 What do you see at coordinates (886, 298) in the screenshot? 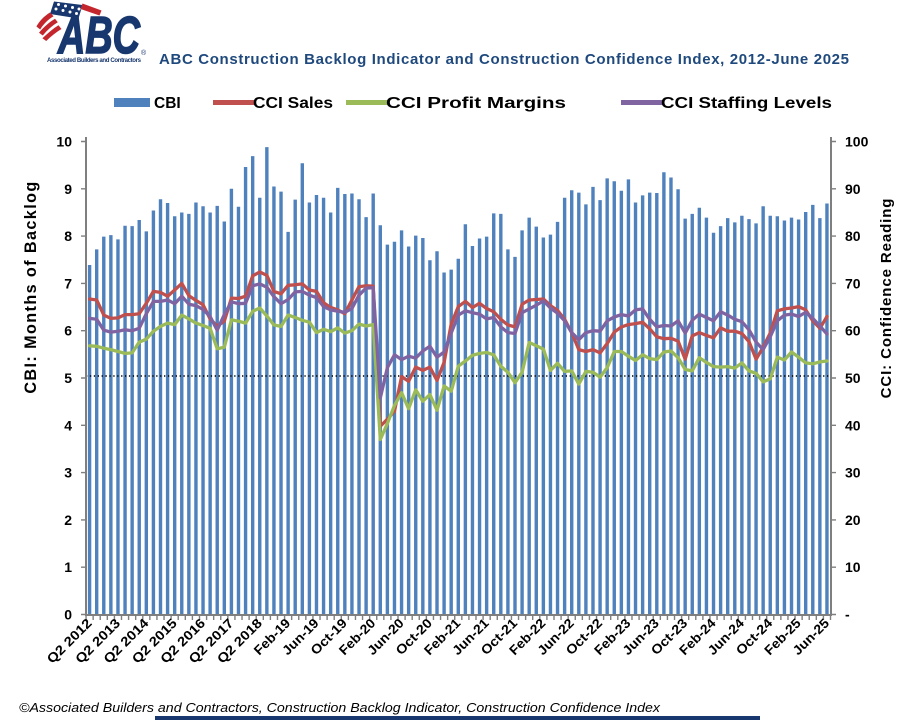
I see `svg-text: CCI: Confidence Reading` at bounding box center [886, 298].